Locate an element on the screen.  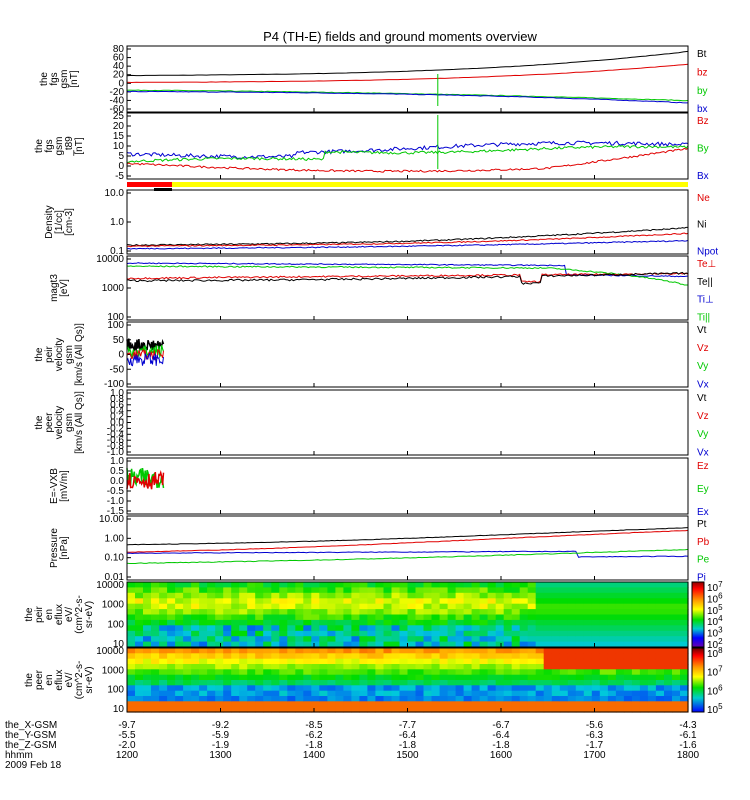
p5-ytick-label: -100 is located at coordinates (114, 384).